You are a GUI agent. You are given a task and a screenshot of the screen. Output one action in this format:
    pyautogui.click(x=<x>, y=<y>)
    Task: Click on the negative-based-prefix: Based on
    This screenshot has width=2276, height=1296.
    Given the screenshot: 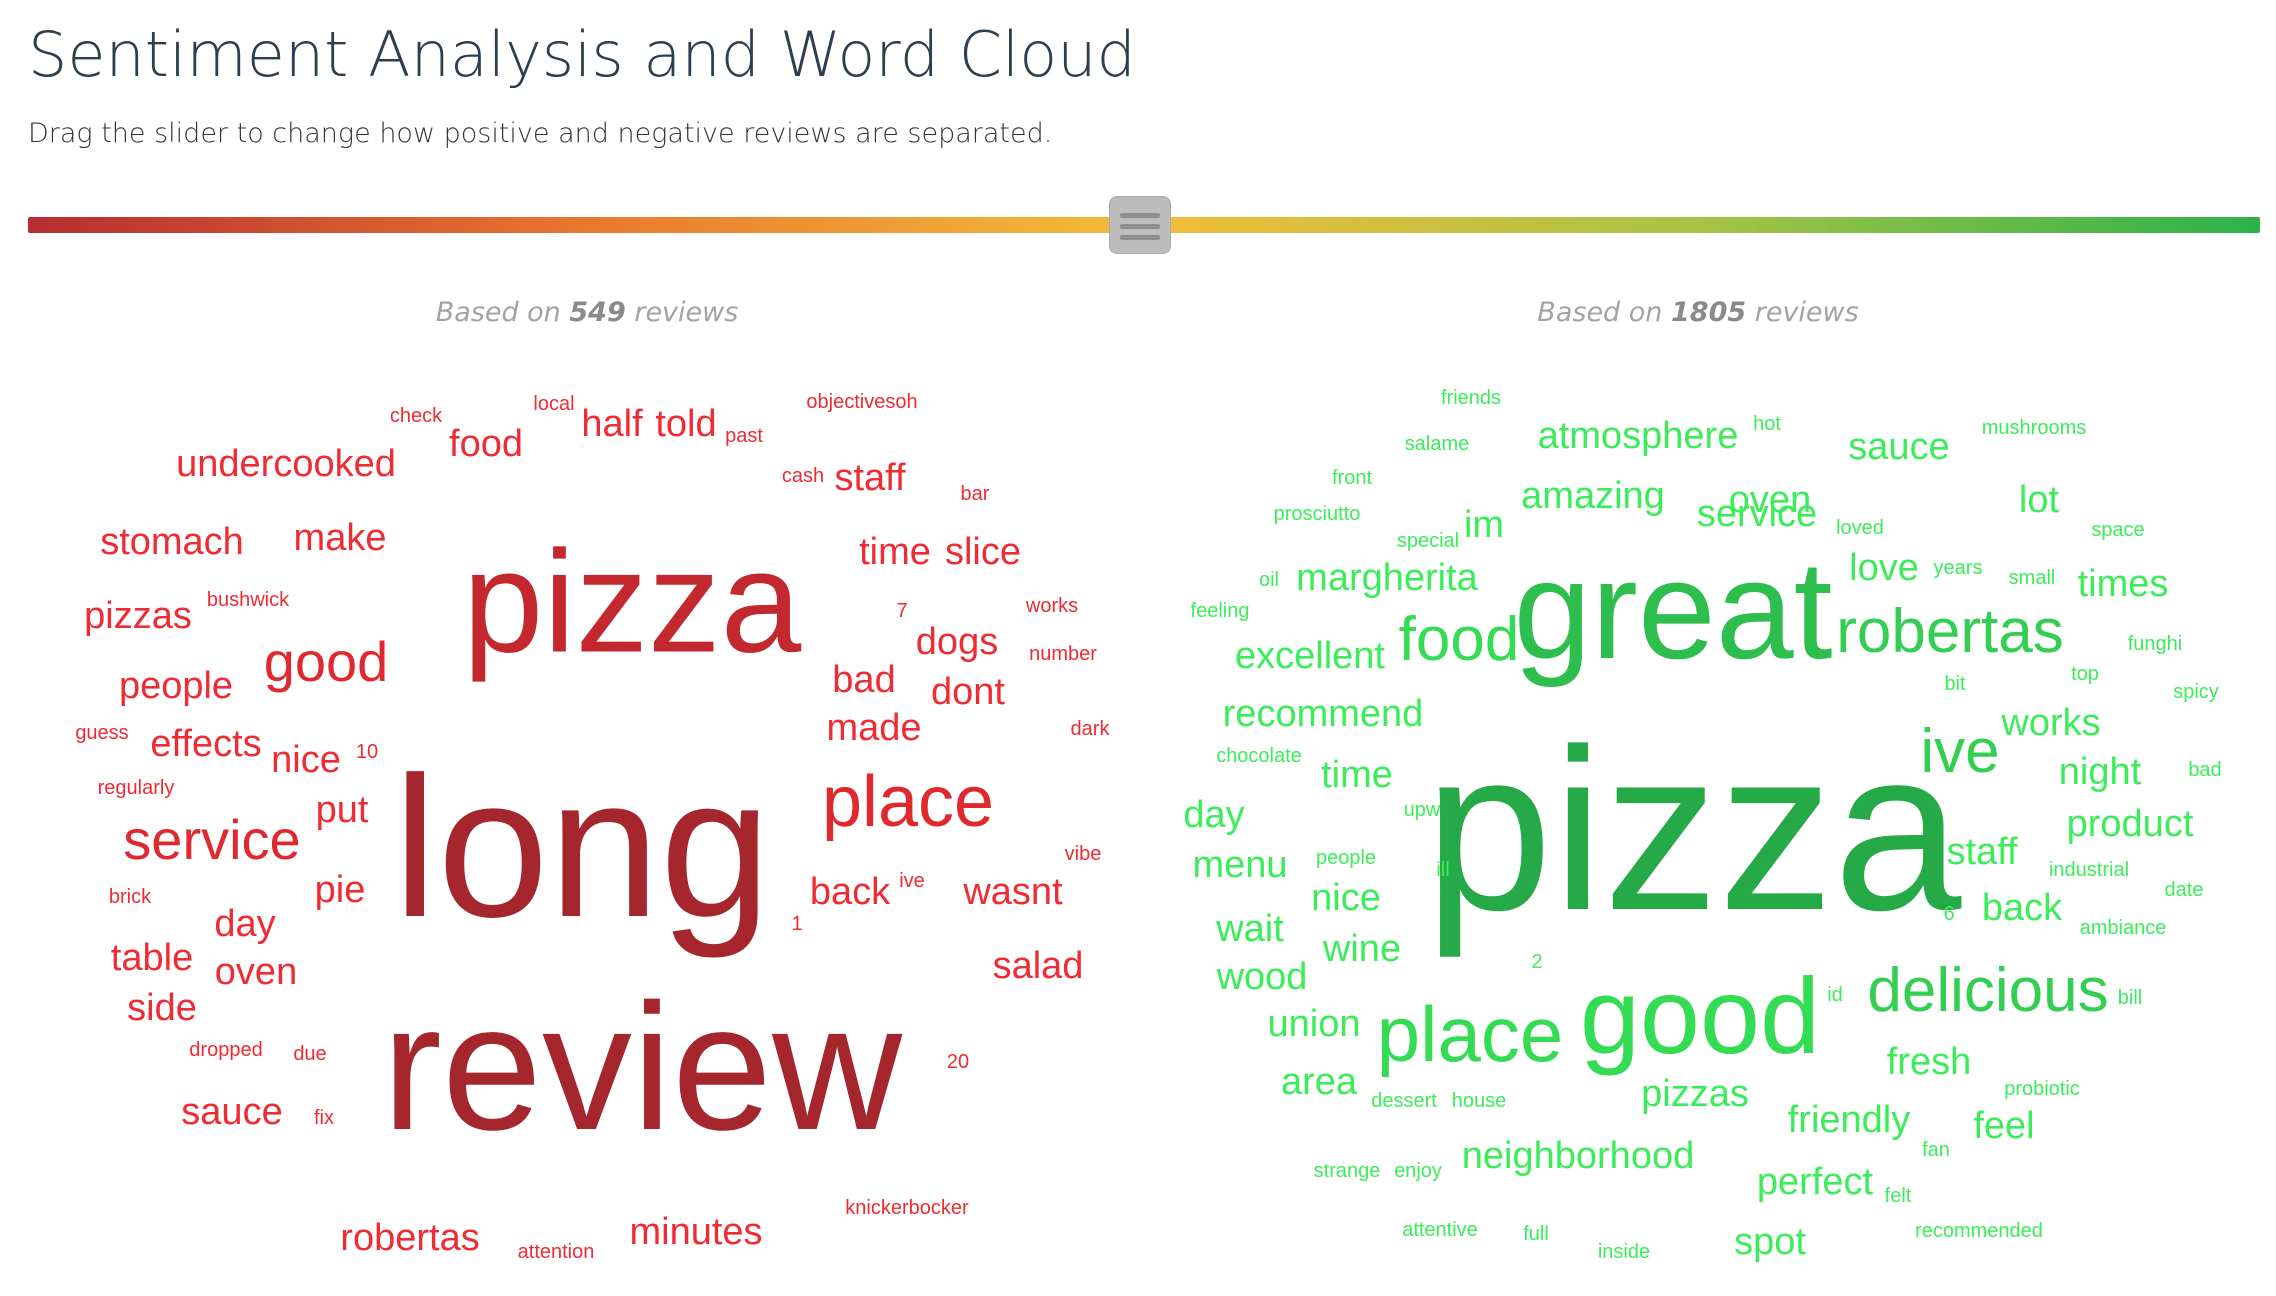 What is the action you would take?
    pyautogui.click(x=502, y=312)
    